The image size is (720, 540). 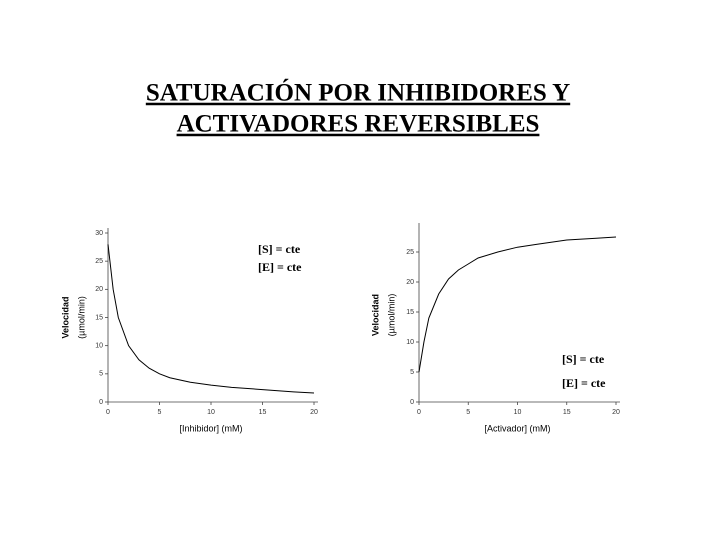 What do you see at coordinates (358, 124) in the screenshot?
I see `slide-title: ACTIVADORES REVERSIBLES` at bounding box center [358, 124].